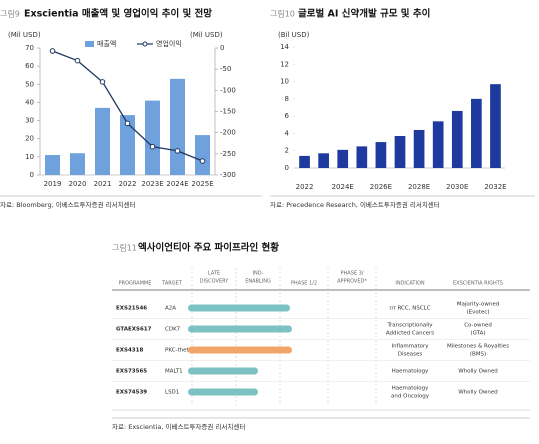 The width and height of the screenshot is (539, 444). What do you see at coordinates (352, 274) in the screenshot?
I see `column-header: PHASE 3/` at bounding box center [352, 274].